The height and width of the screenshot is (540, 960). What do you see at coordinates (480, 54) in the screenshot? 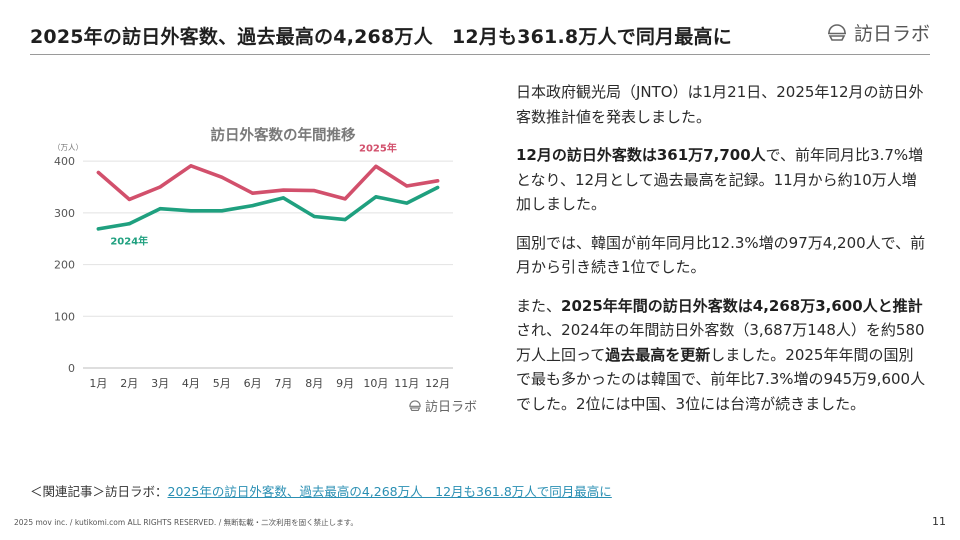
I see `header-divider` at bounding box center [480, 54].